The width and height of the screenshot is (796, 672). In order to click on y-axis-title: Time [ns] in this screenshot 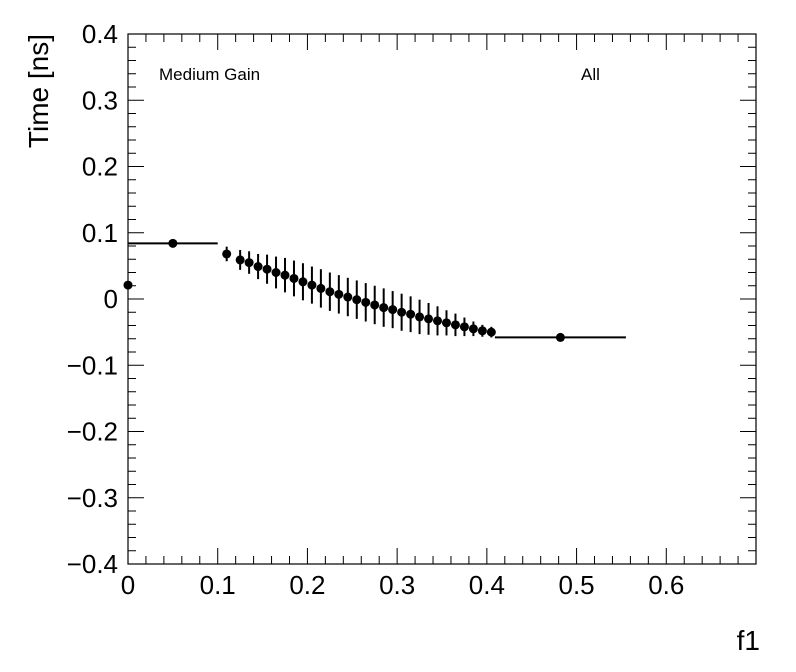, I will do `click(38, 91)`.